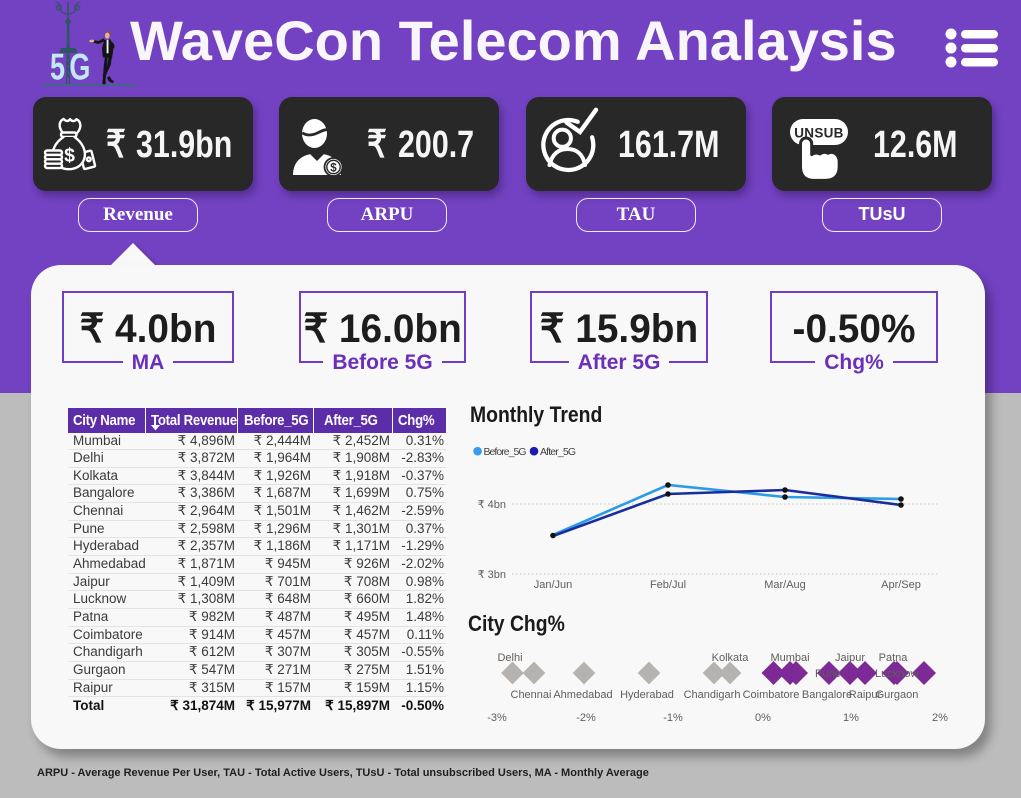  What do you see at coordinates (72, 66) in the screenshot?
I see `svg-text: 5G` at bounding box center [72, 66].